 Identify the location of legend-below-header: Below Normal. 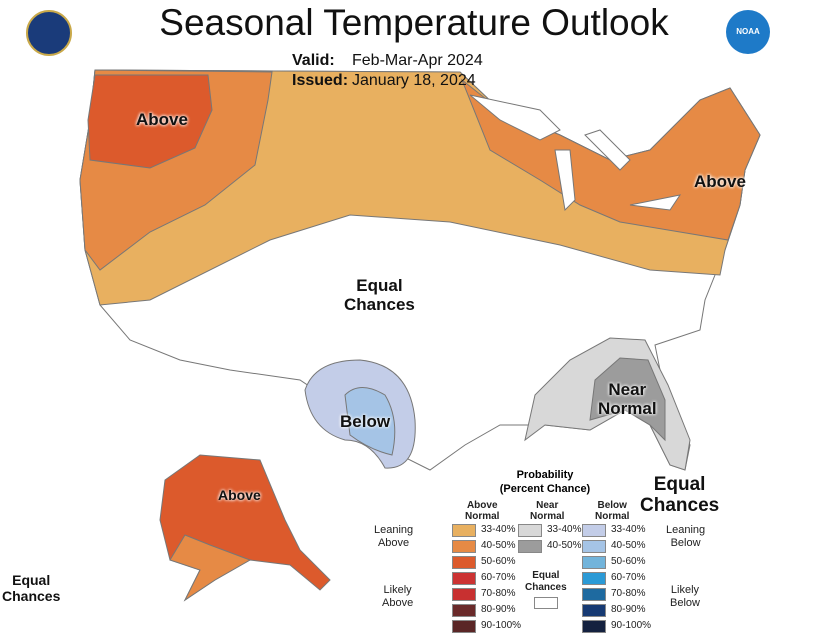
(612, 511).